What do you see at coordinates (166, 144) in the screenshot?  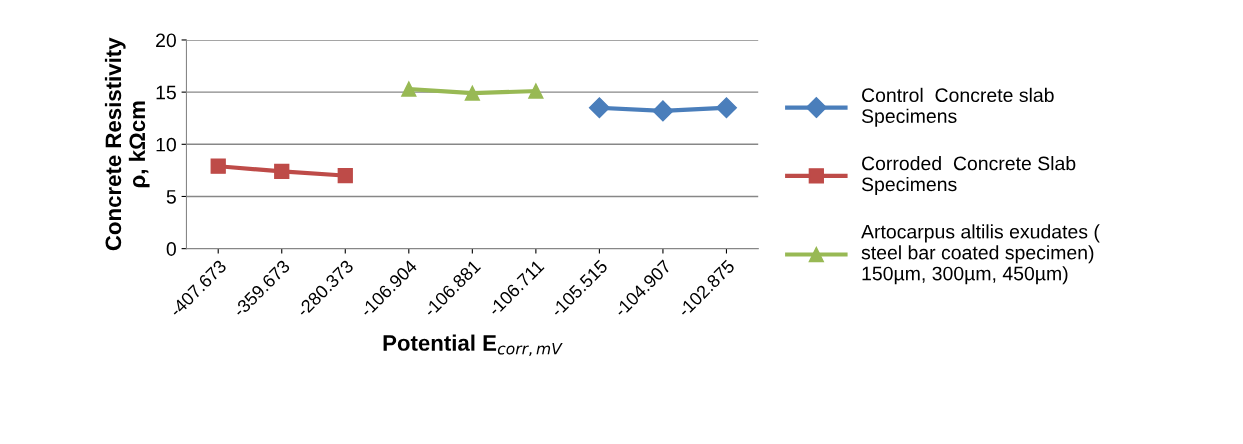 I see `y-tick-label: 10` at bounding box center [166, 144].